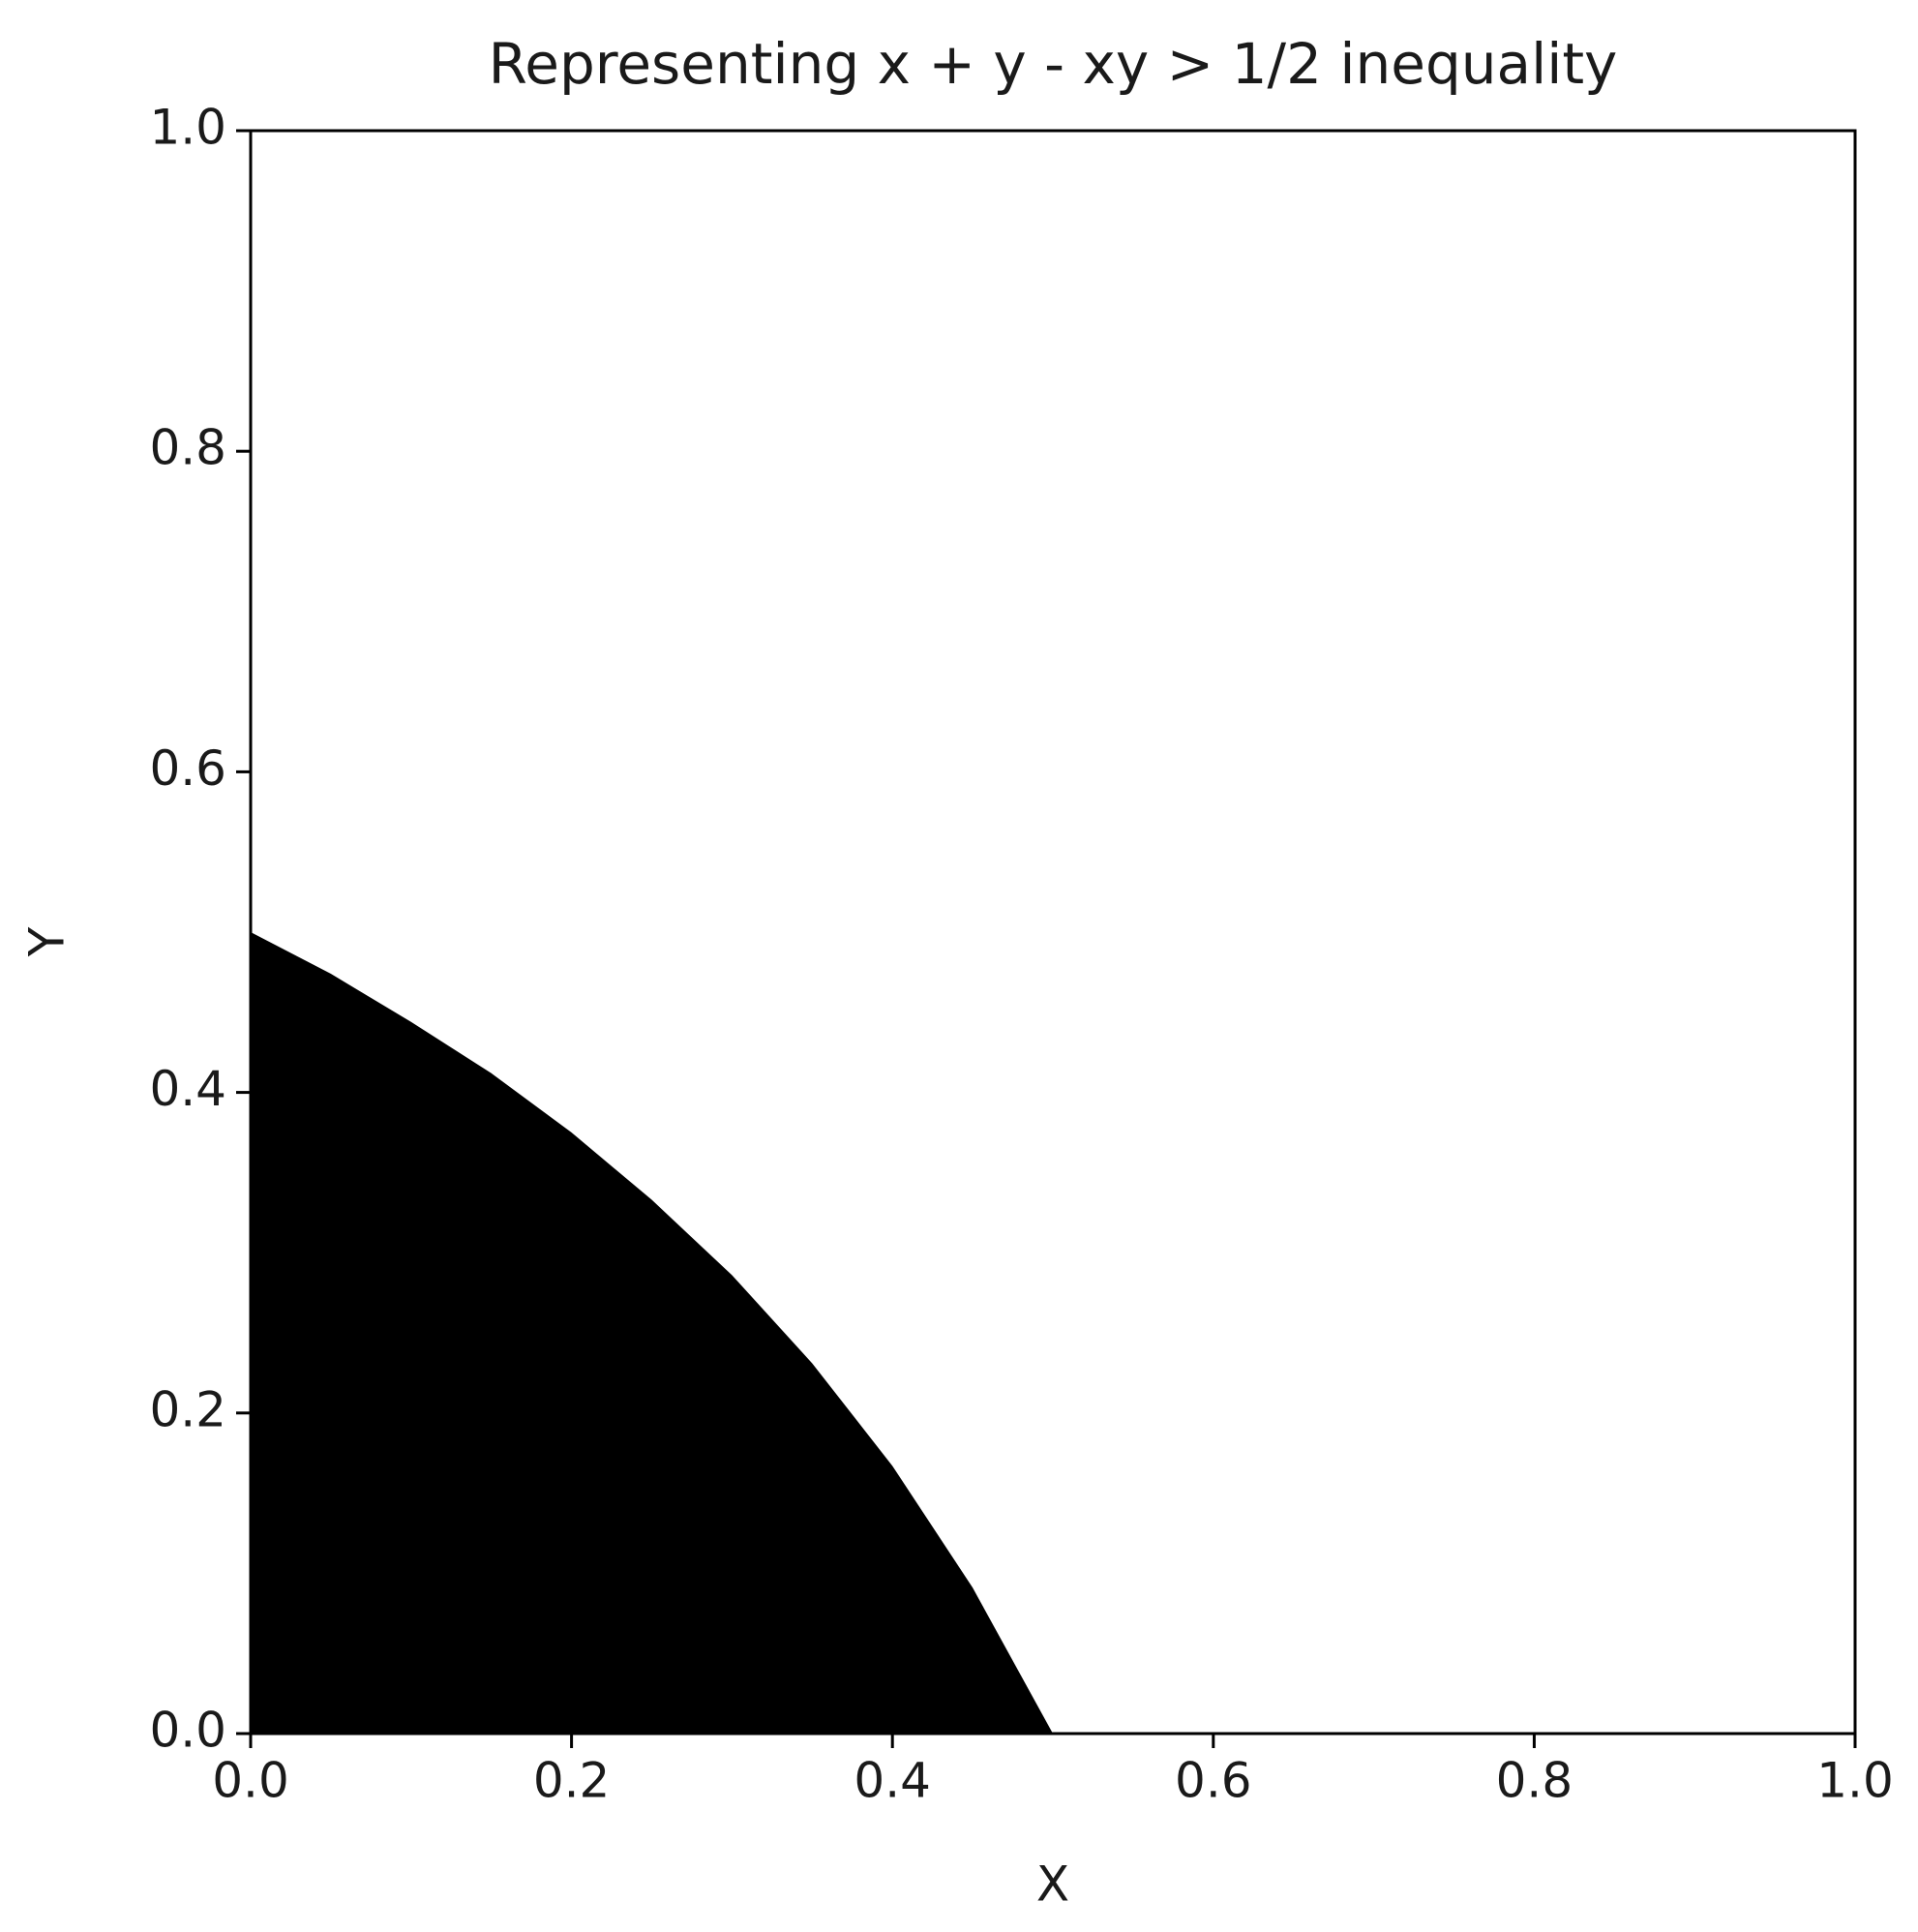 The image size is (1918, 1932). Describe the element at coordinates (1053, 64) in the screenshot. I see `chart-title: Representing x + y - xy > 1/2 inequality` at that location.